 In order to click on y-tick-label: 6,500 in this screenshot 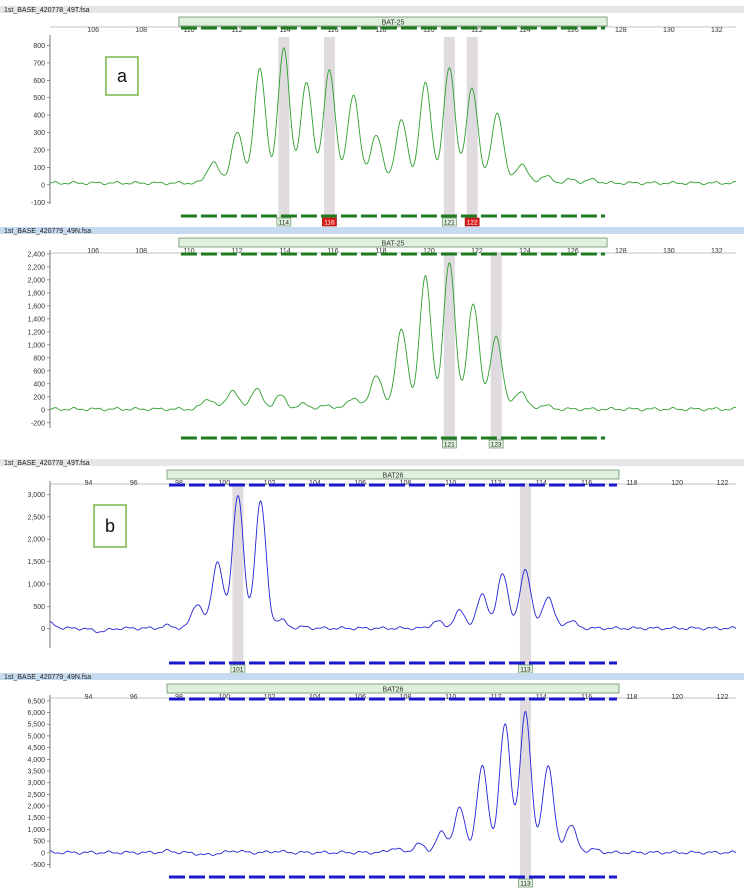, I will do `click(36, 701)`.